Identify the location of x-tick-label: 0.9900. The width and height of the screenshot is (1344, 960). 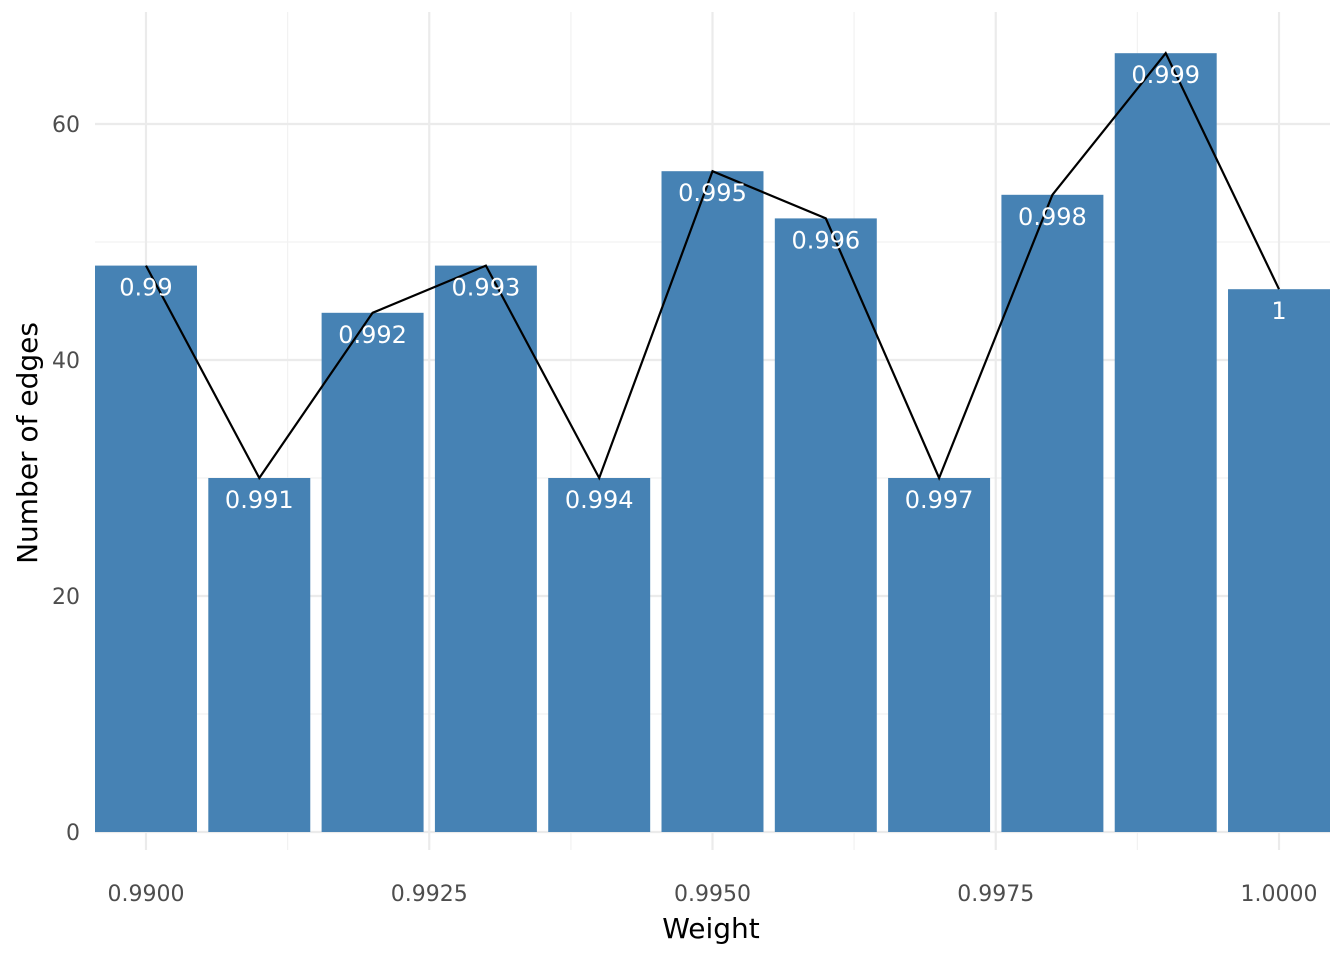
(145, 894).